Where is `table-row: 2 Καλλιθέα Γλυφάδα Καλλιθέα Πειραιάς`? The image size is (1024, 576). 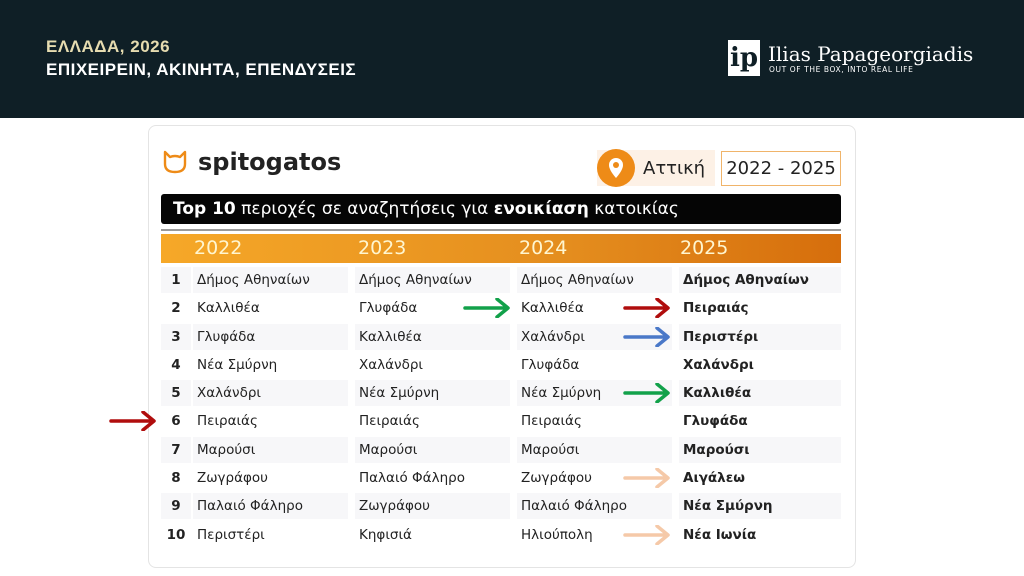
table-row: 2 Καλλιθέα Γλυφάδα Καλλιθέα Πειραιάς is located at coordinates (501, 308).